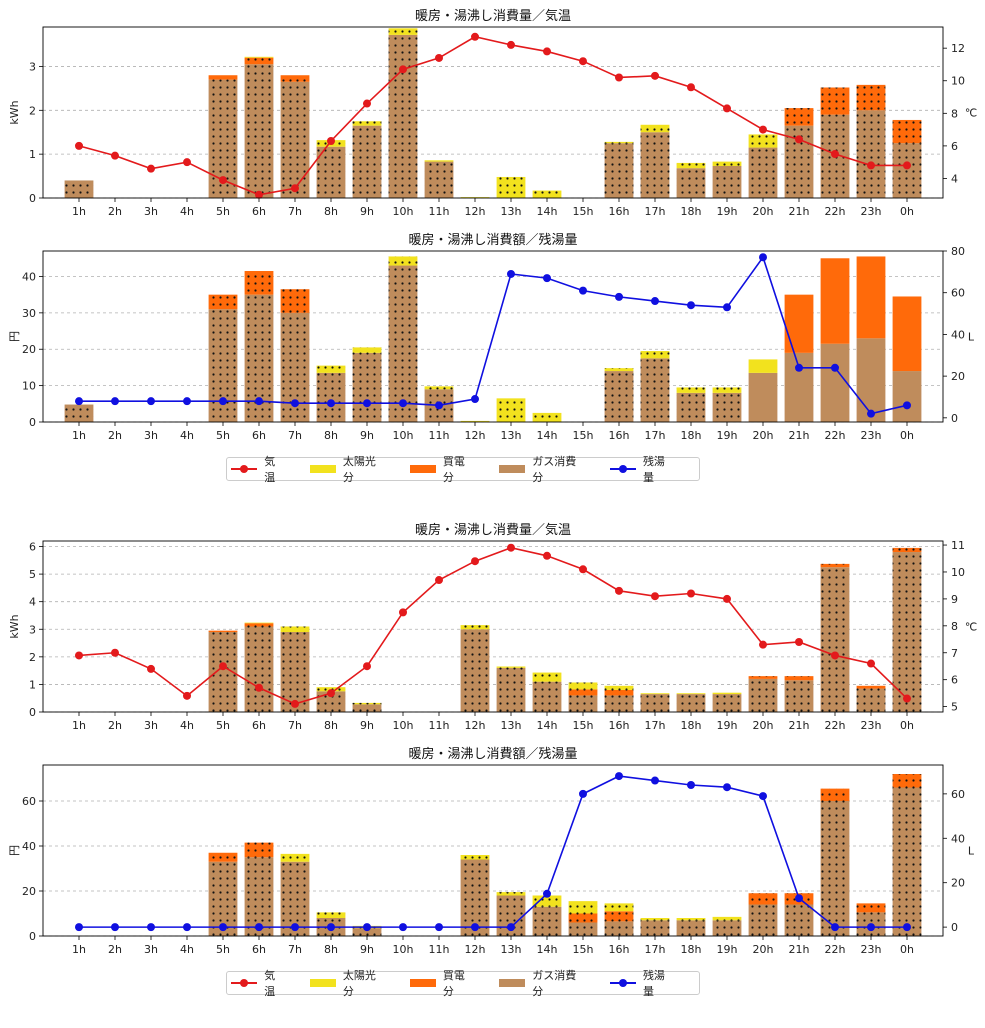 The image size is (985, 1028). Describe the element at coordinates (29, 276) in the screenshot. I see `y-tick-label: 40` at that location.